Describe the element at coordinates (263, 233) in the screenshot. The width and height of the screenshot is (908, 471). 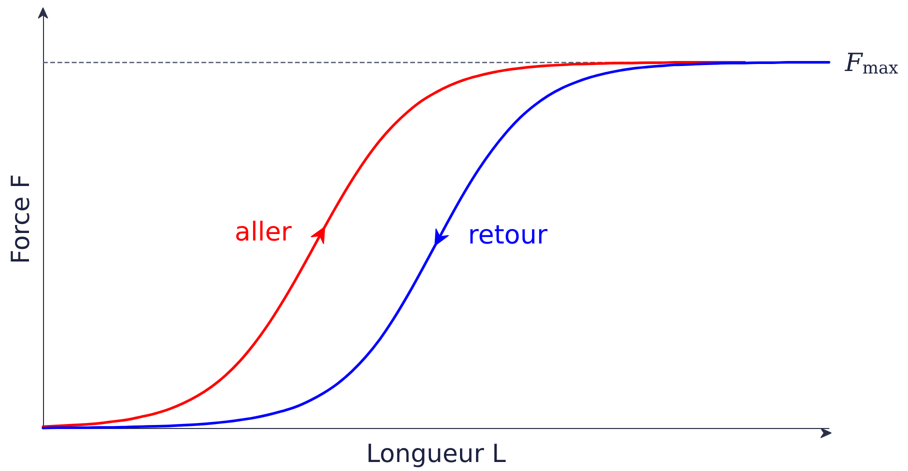
I see `series-label: aller` at that location.